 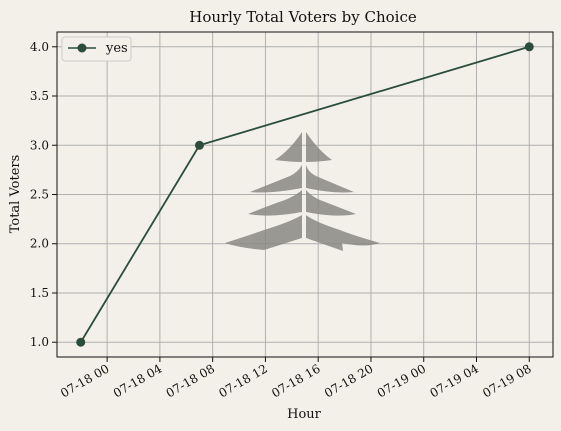 I want to click on y-axis: 1.0 1.5 2.0 2.5 3.0 3.5 4.0, so click(x=43, y=194).